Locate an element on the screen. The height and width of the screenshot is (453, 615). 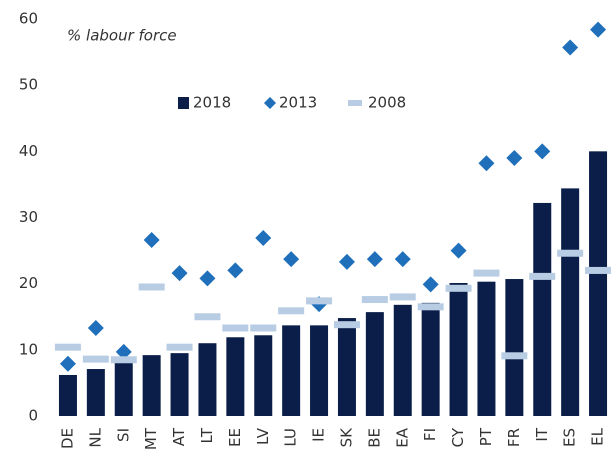
x-tick-label: LU is located at coordinates (291, 437).